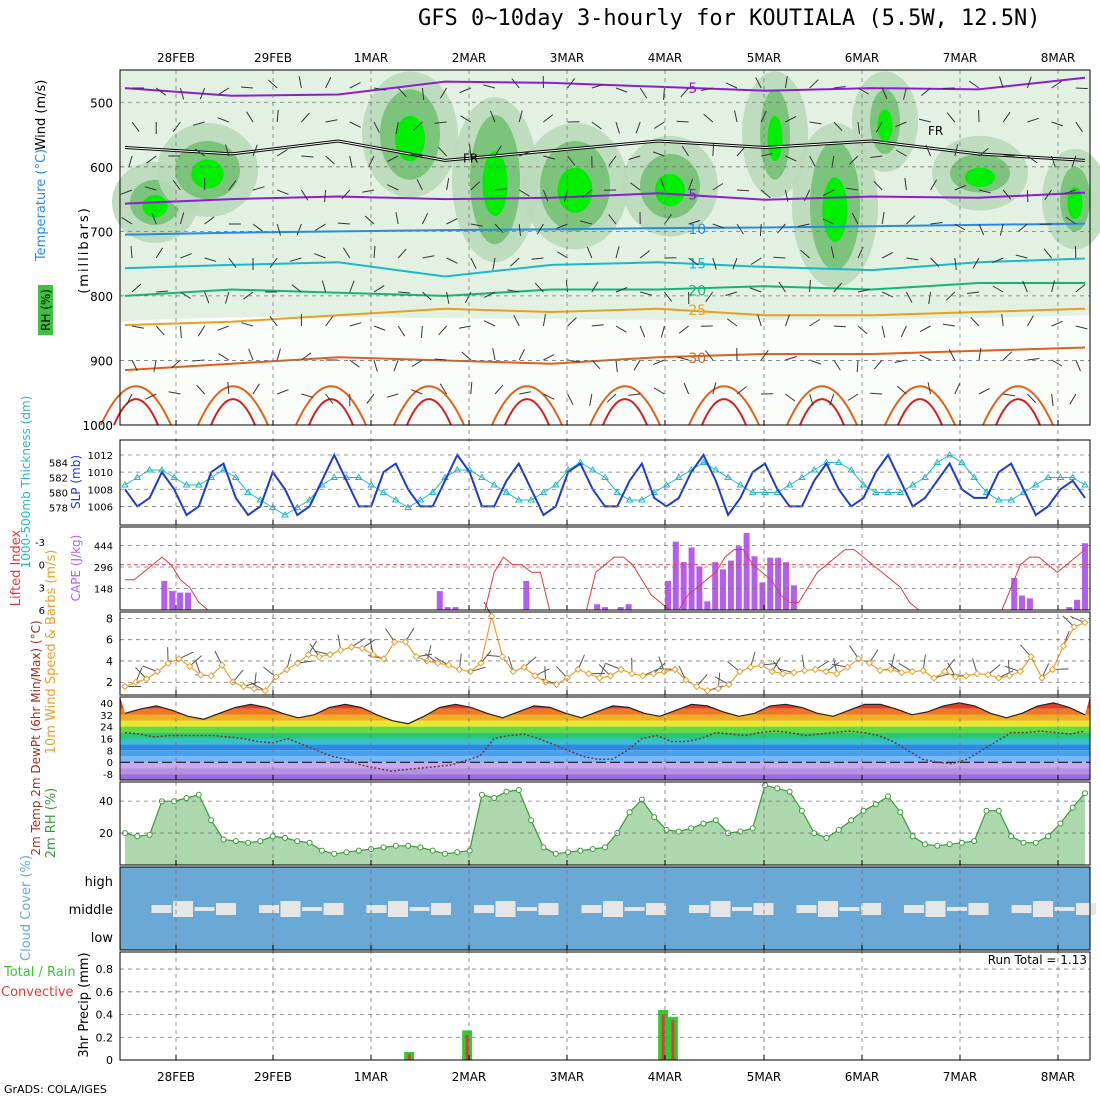 The height and width of the screenshot is (1100, 1100). Describe the element at coordinates (26, 908) in the screenshot. I see `y-axis-label: Cloud Cover (%)` at that location.